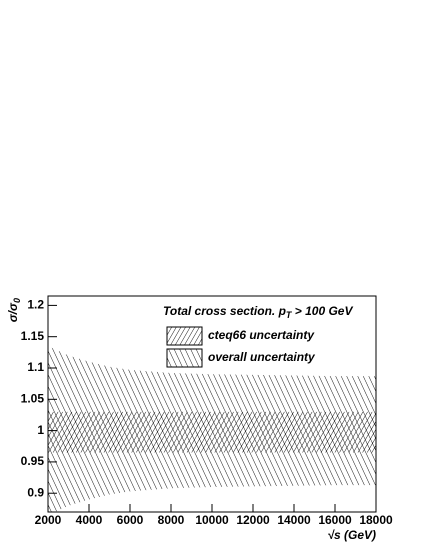  I want to click on y-tick-label: 1.05, so click(33, 398).